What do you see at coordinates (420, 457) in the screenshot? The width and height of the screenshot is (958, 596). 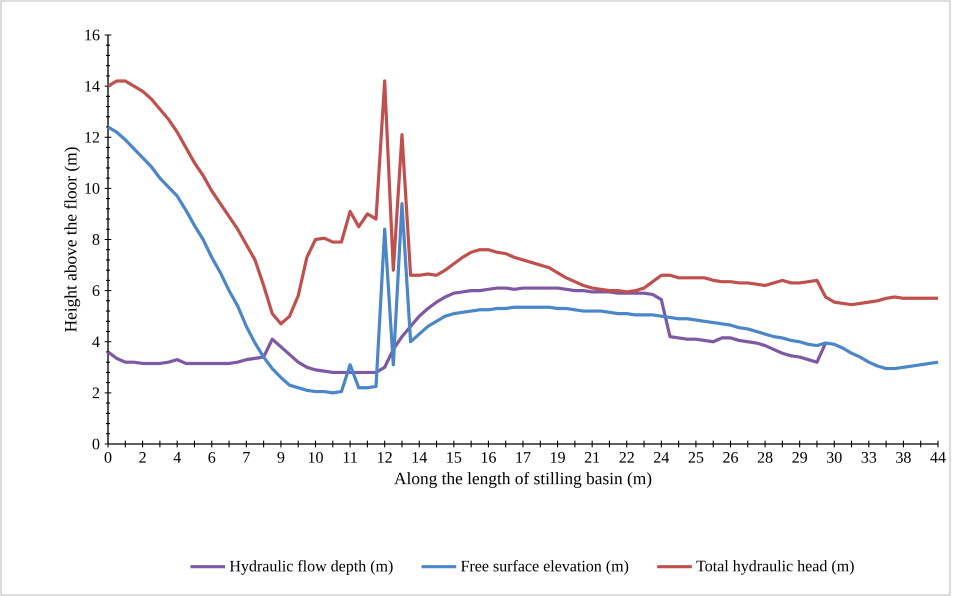 I see `x-tick-label: 14` at bounding box center [420, 457].